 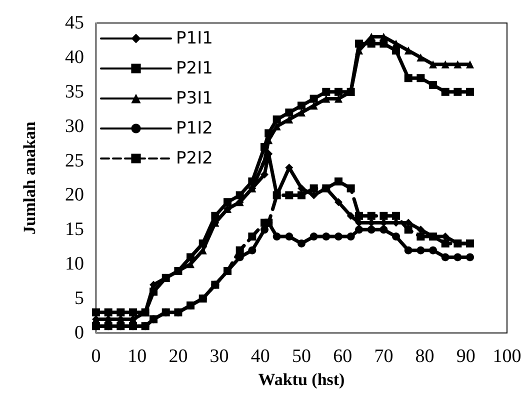 What do you see at coordinates (507, 356) in the screenshot?
I see `x-tick-label: 100` at bounding box center [507, 356].